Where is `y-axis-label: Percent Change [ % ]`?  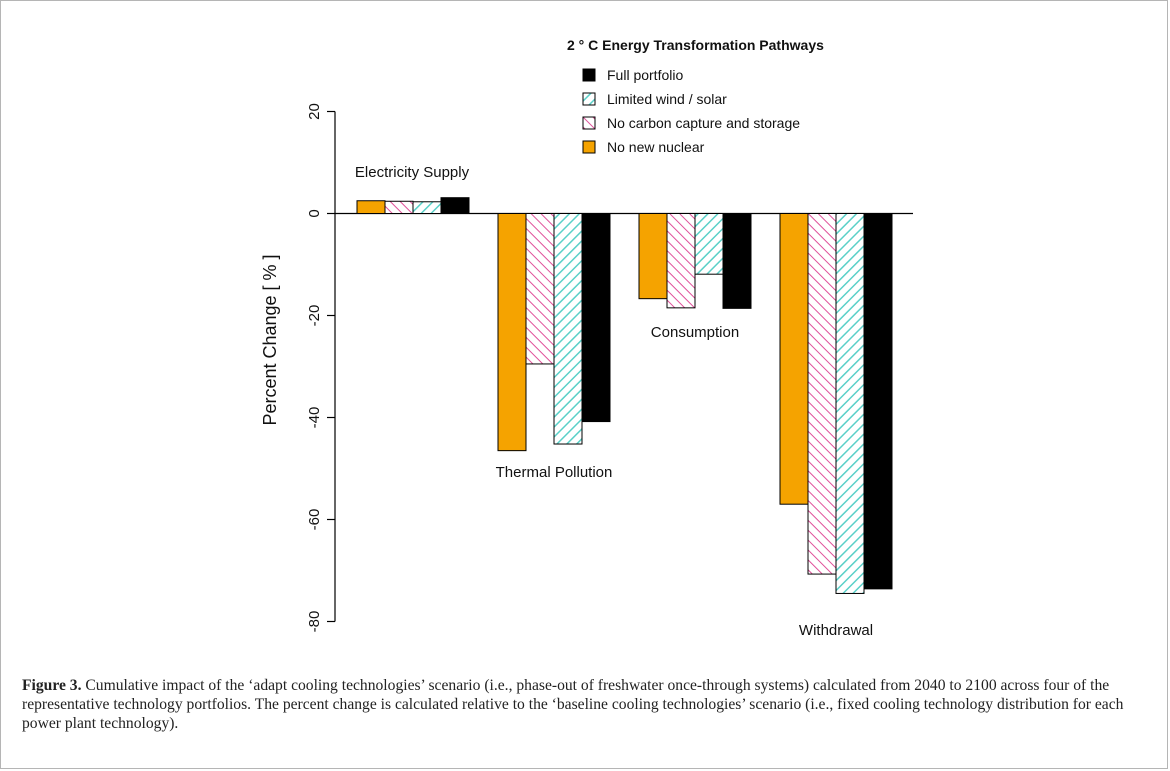
y-axis-label: Percent Change [ % ] is located at coordinates (270, 339).